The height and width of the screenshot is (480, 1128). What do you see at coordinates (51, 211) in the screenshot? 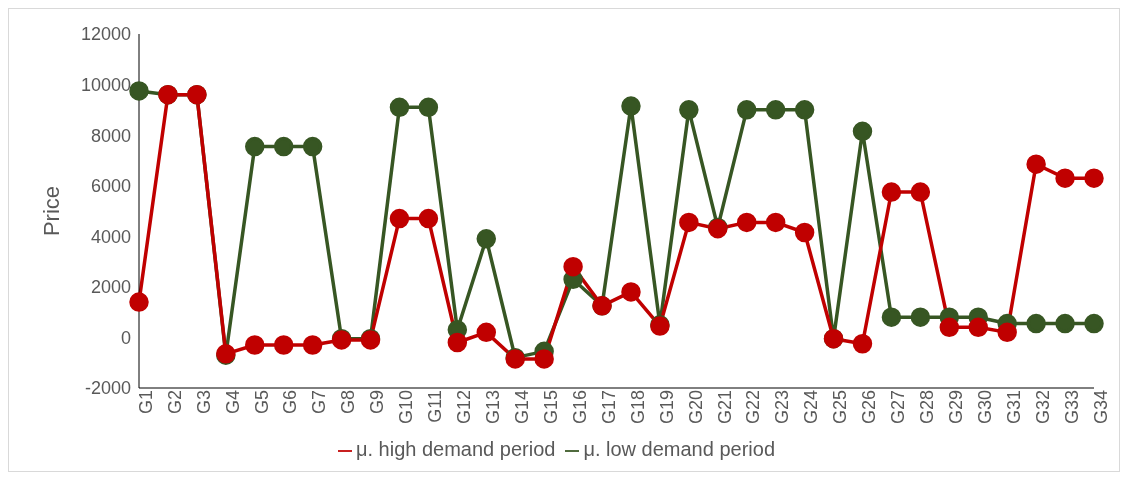
I see `y-axis-title: Price` at bounding box center [51, 211].